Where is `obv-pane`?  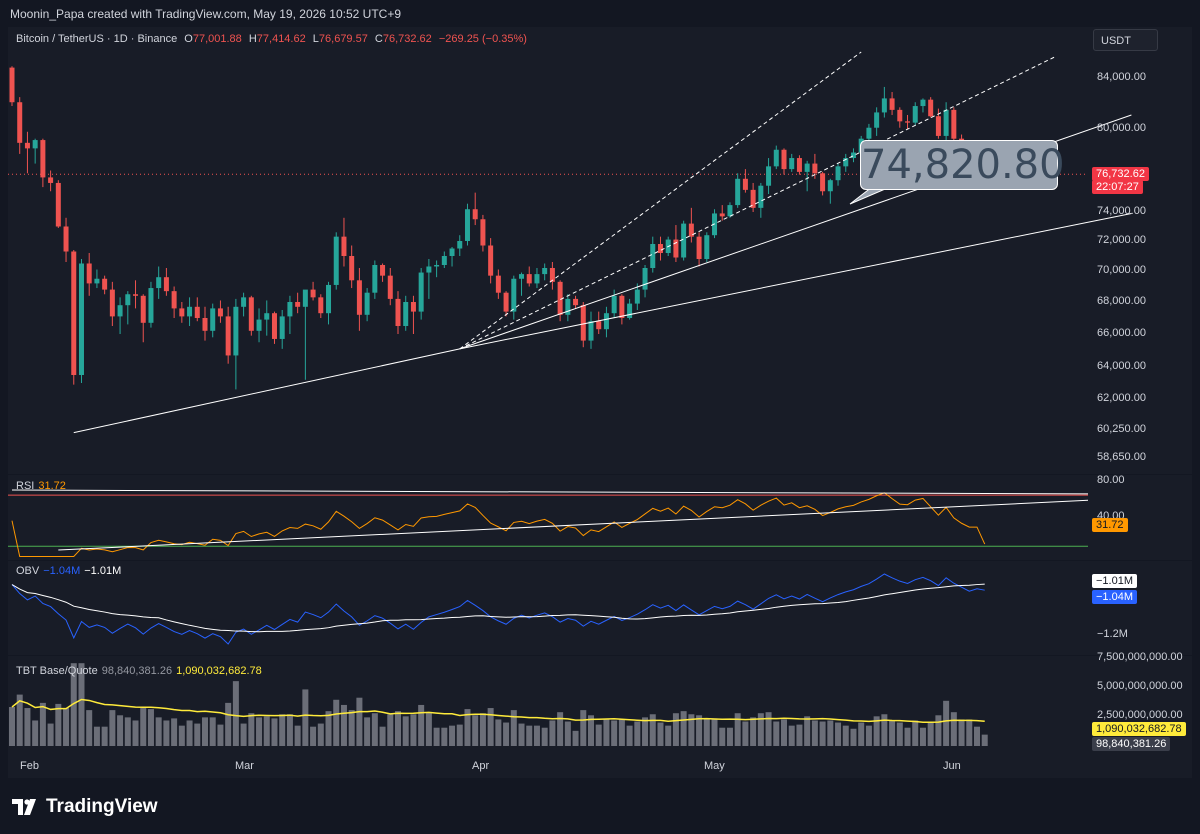 obv-pane is located at coordinates (600, 608).